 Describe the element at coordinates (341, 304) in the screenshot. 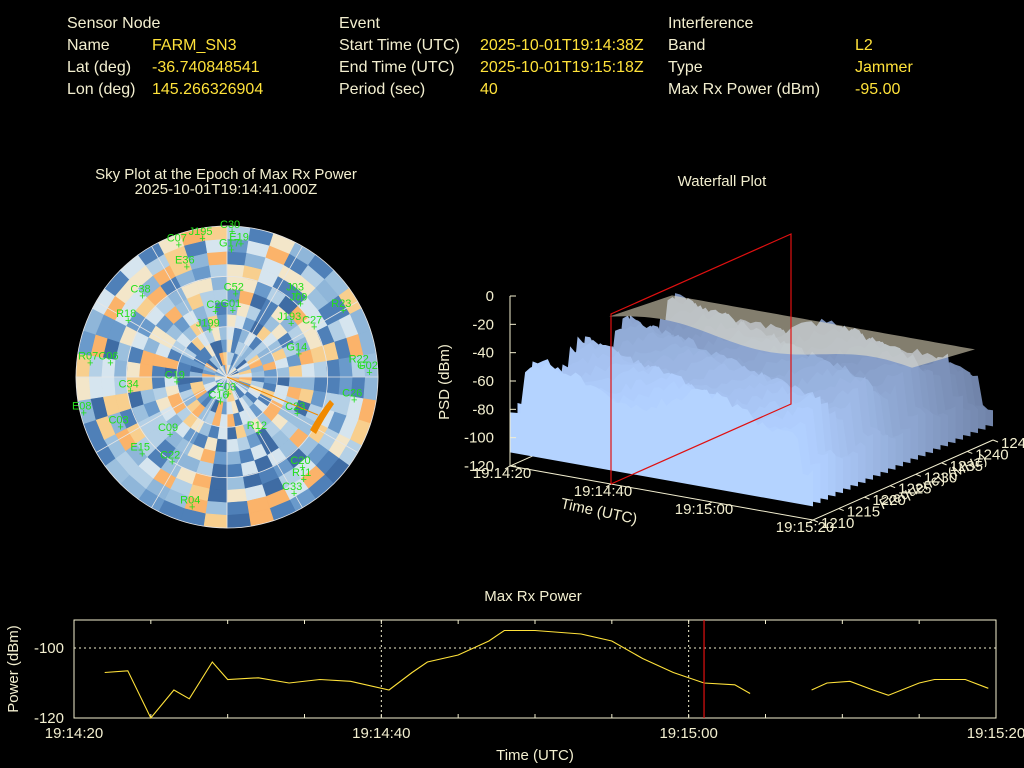

I see `satellite-label: R23` at that location.